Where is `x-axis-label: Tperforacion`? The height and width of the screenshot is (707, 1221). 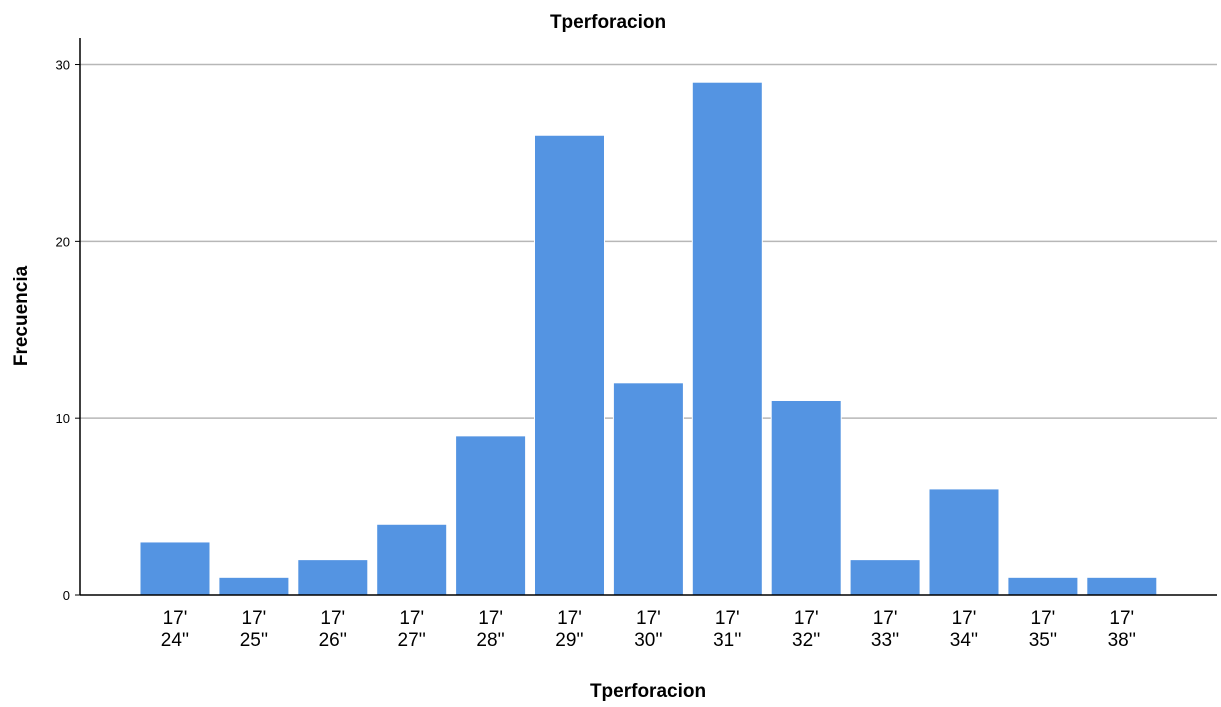
x-axis-label: Tperforacion is located at coordinates (648, 691).